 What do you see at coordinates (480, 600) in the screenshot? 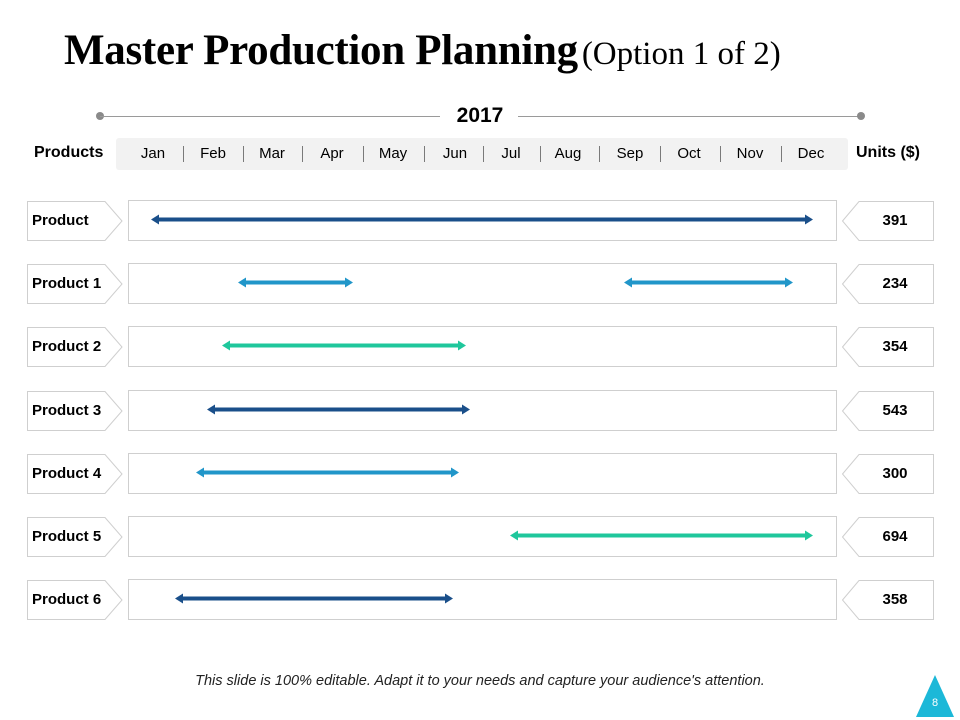
I see `product-row: Product 6 358` at bounding box center [480, 600].